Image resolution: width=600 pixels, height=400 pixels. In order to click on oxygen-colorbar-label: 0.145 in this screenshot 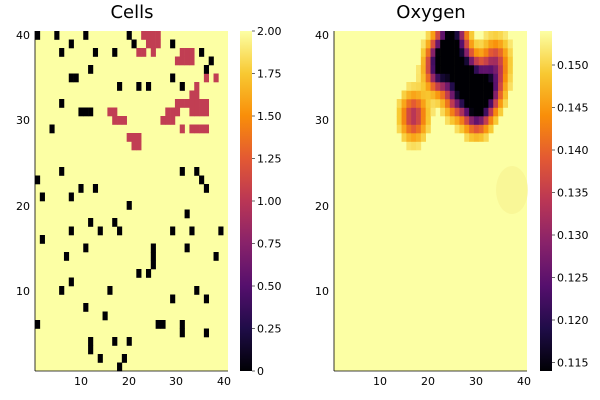, I will do `click(573, 108)`.